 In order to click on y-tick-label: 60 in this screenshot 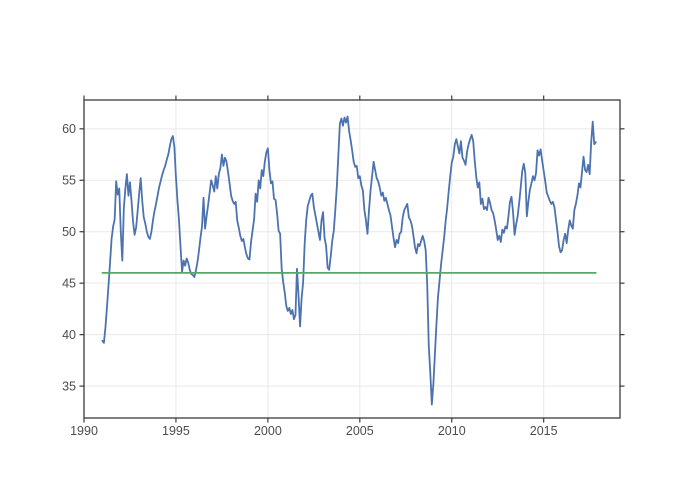, I will do `click(69, 129)`.